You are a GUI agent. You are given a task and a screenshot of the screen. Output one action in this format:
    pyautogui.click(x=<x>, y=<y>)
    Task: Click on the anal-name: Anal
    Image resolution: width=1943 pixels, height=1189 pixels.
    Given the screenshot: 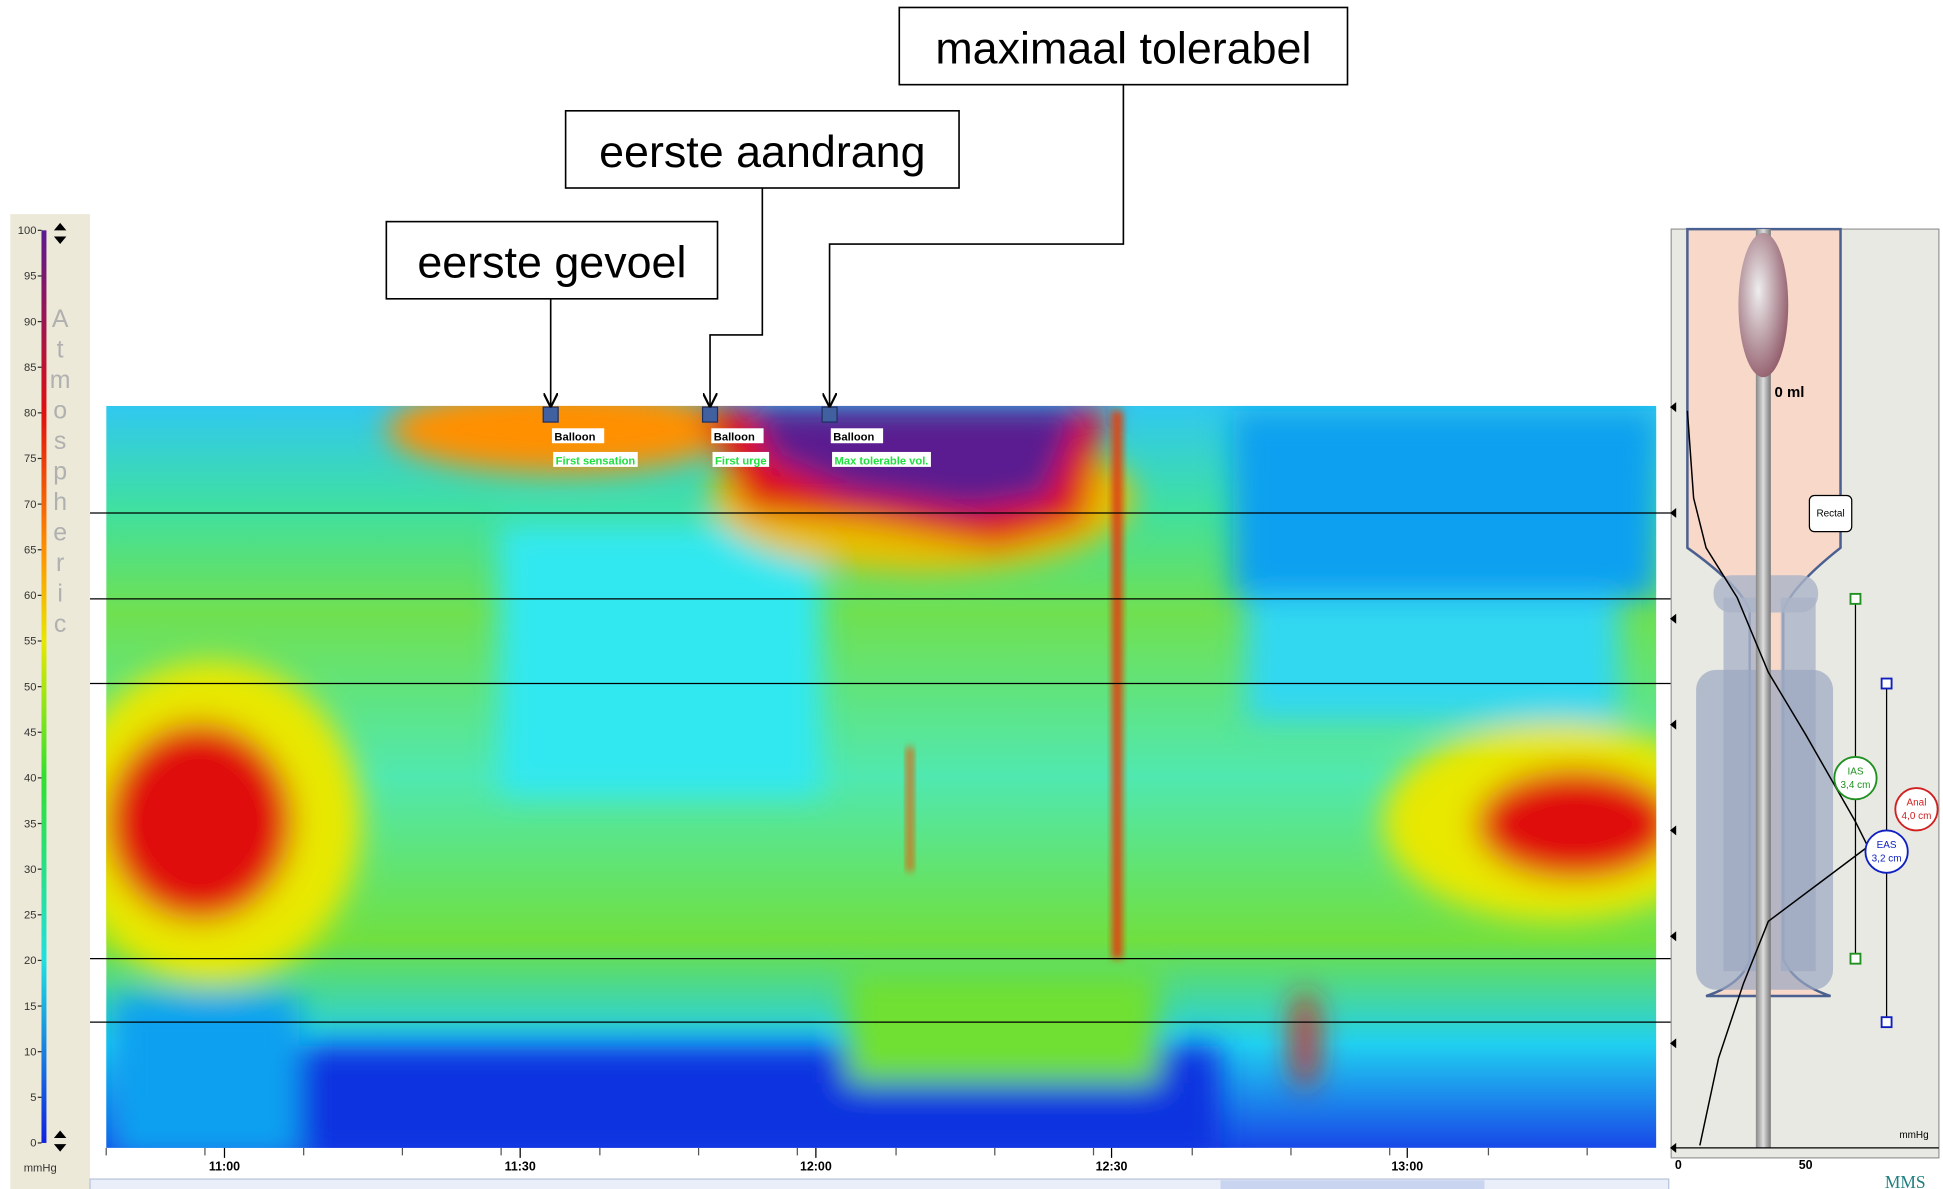 What is the action you would take?
    pyautogui.click(x=1917, y=803)
    